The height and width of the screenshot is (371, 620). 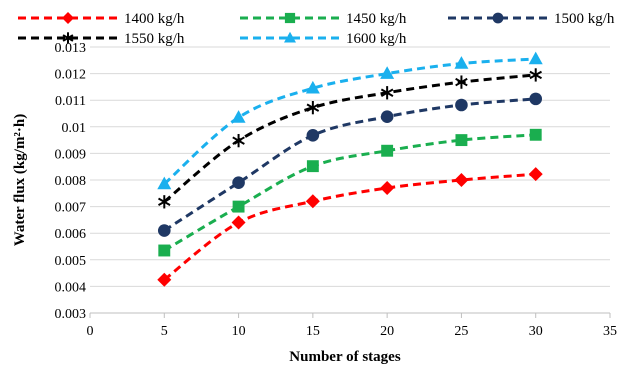 What do you see at coordinates (323, 19) in the screenshot?
I see `legend-item: 1450 kg/h` at bounding box center [323, 19].